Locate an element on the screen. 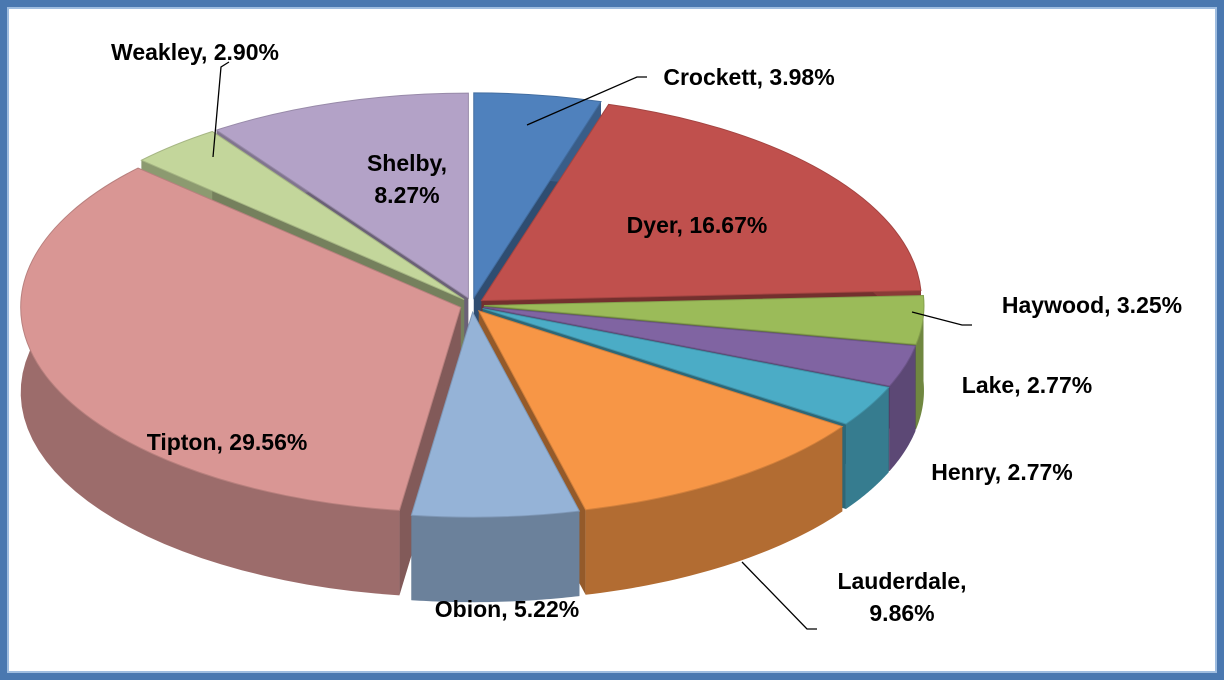 The height and width of the screenshot is (680, 1224). slice is located at coordinates (495, 456).